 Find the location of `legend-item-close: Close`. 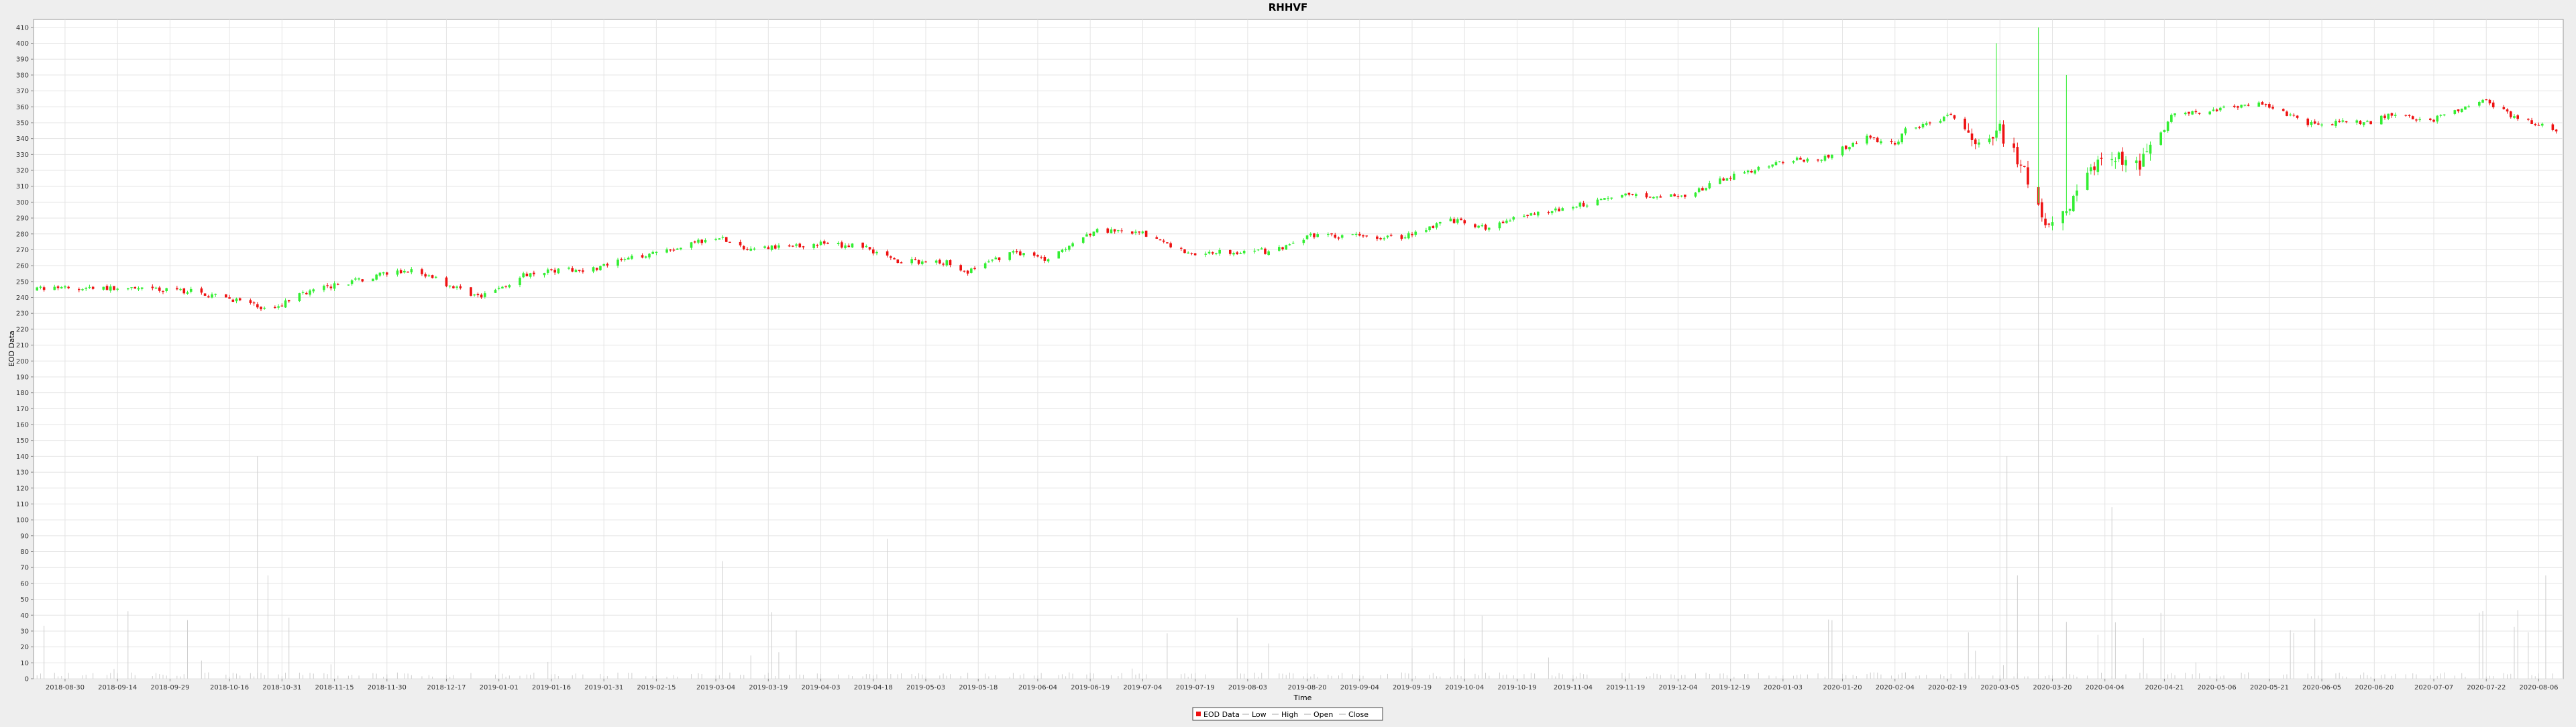

legend-item-close: Close is located at coordinates (1358, 714).